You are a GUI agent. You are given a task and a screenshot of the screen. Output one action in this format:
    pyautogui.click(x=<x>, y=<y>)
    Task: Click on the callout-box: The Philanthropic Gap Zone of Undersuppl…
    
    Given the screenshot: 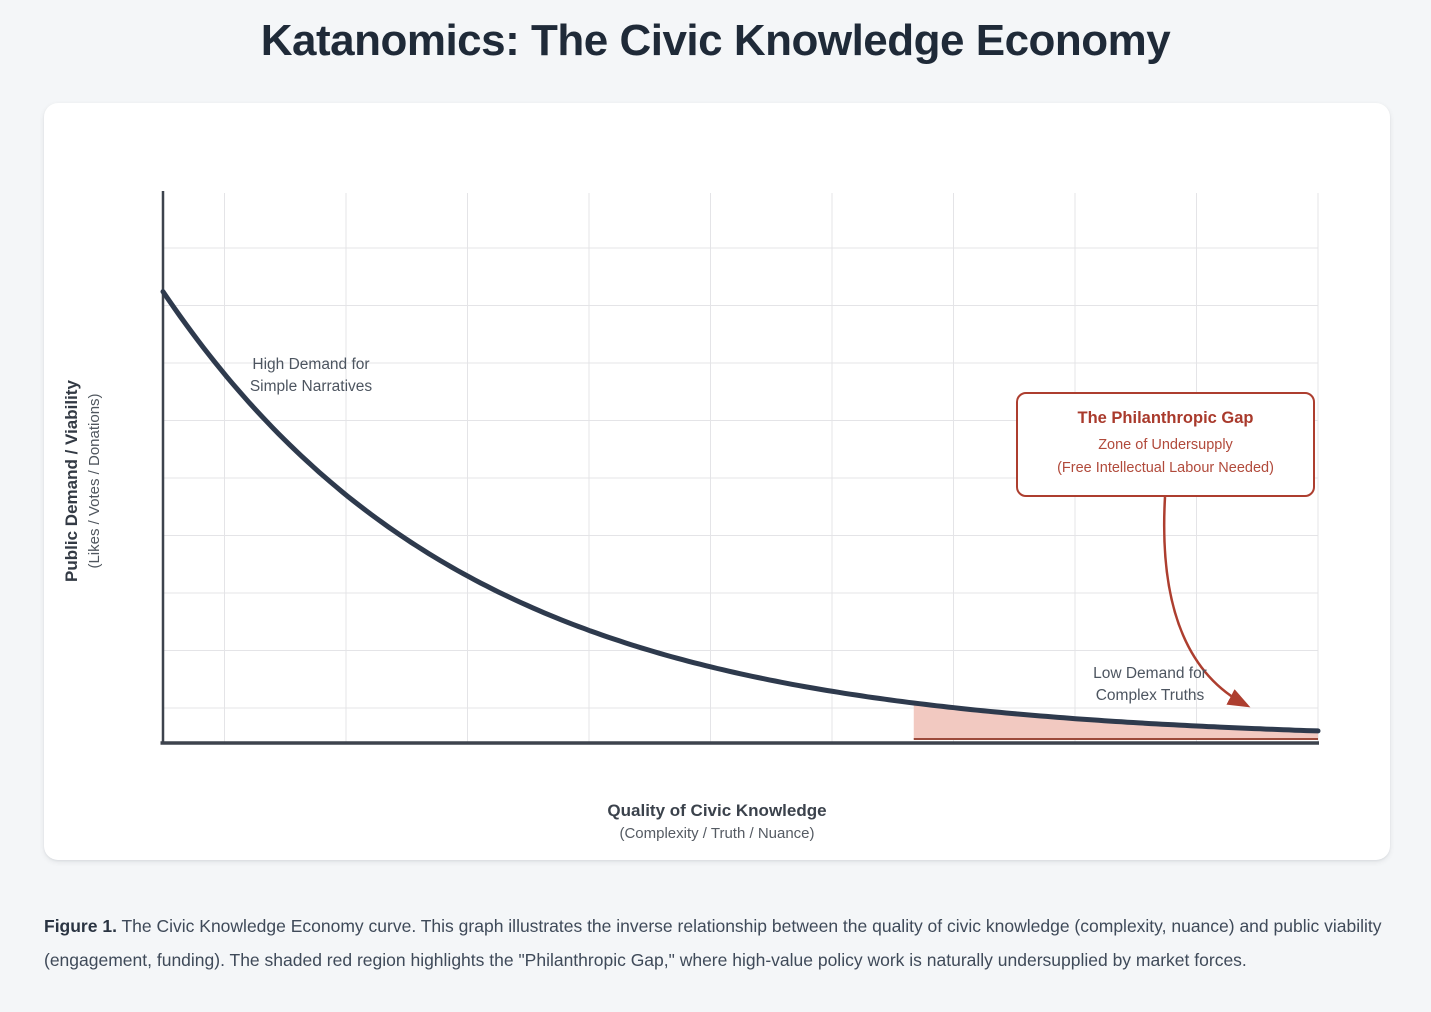 What is the action you would take?
    pyautogui.click(x=1165, y=444)
    